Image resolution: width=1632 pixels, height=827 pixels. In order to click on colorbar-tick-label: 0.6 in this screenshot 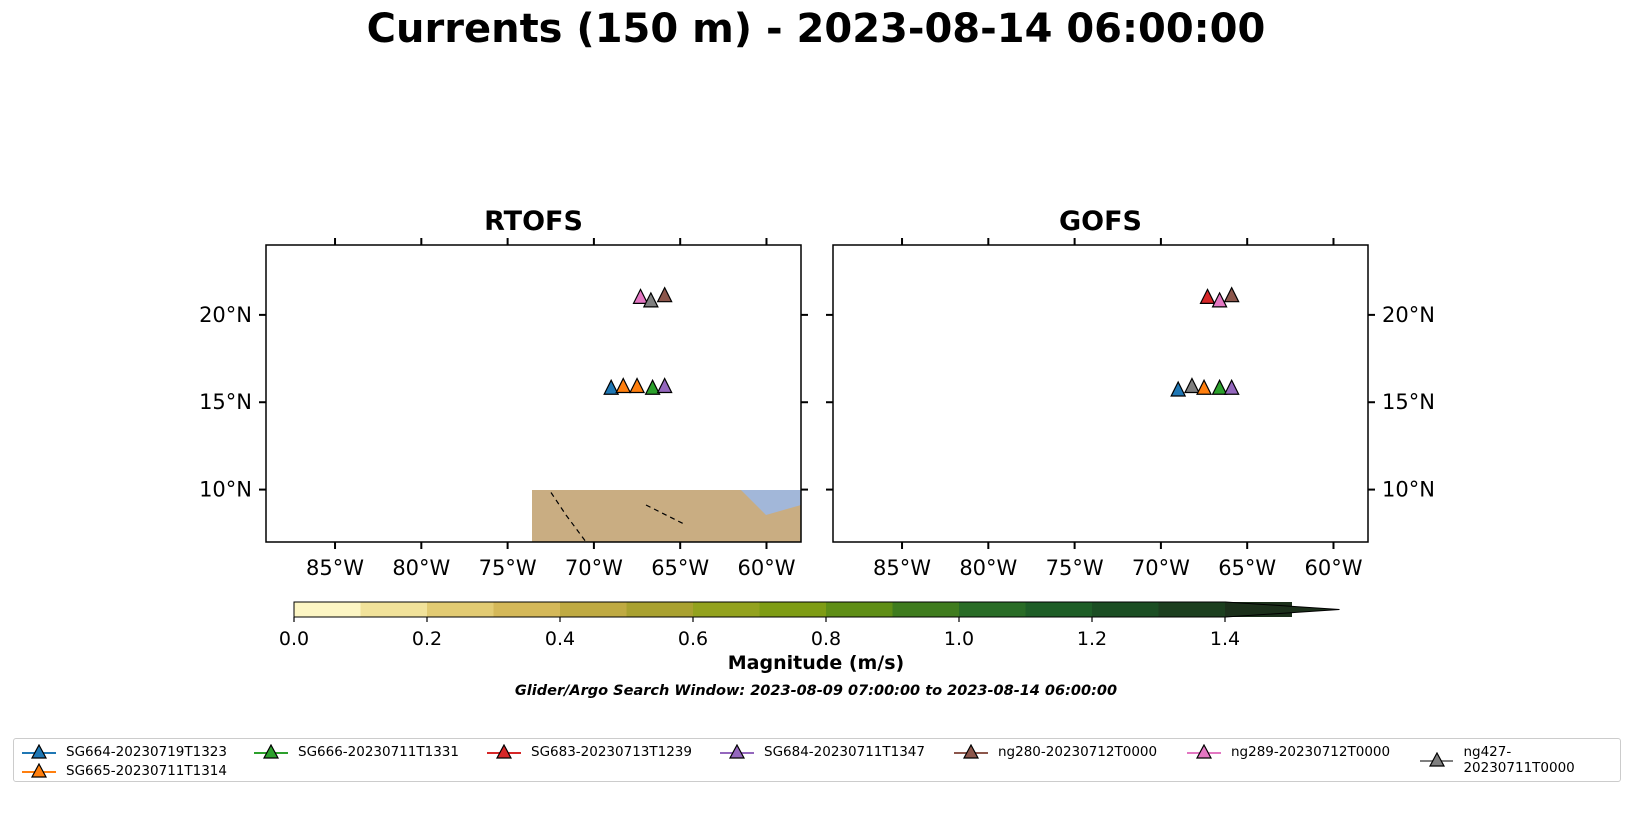, I will do `click(693, 639)`.